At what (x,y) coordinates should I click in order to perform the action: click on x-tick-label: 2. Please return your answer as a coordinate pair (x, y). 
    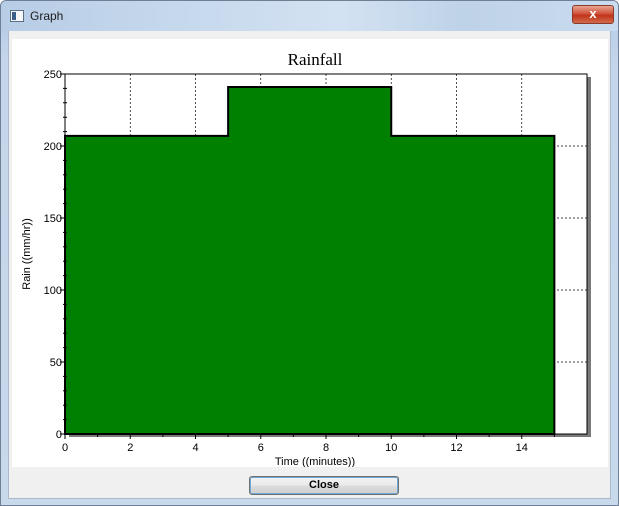
    Looking at the image, I should click on (130, 448).